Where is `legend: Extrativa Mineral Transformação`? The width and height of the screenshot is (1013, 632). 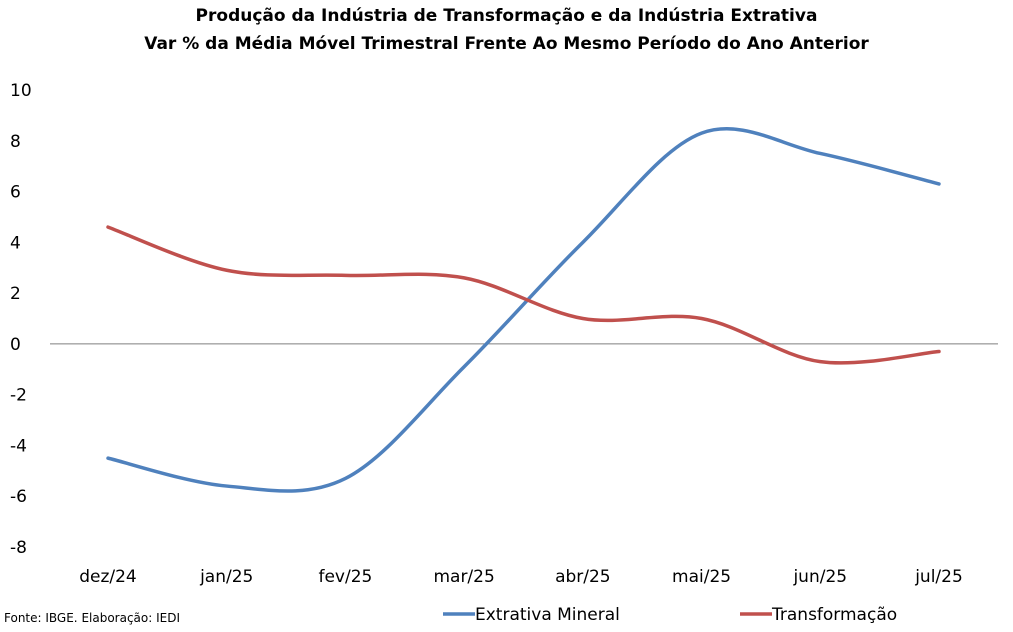 legend: Extrativa Mineral Transformação is located at coordinates (670, 615).